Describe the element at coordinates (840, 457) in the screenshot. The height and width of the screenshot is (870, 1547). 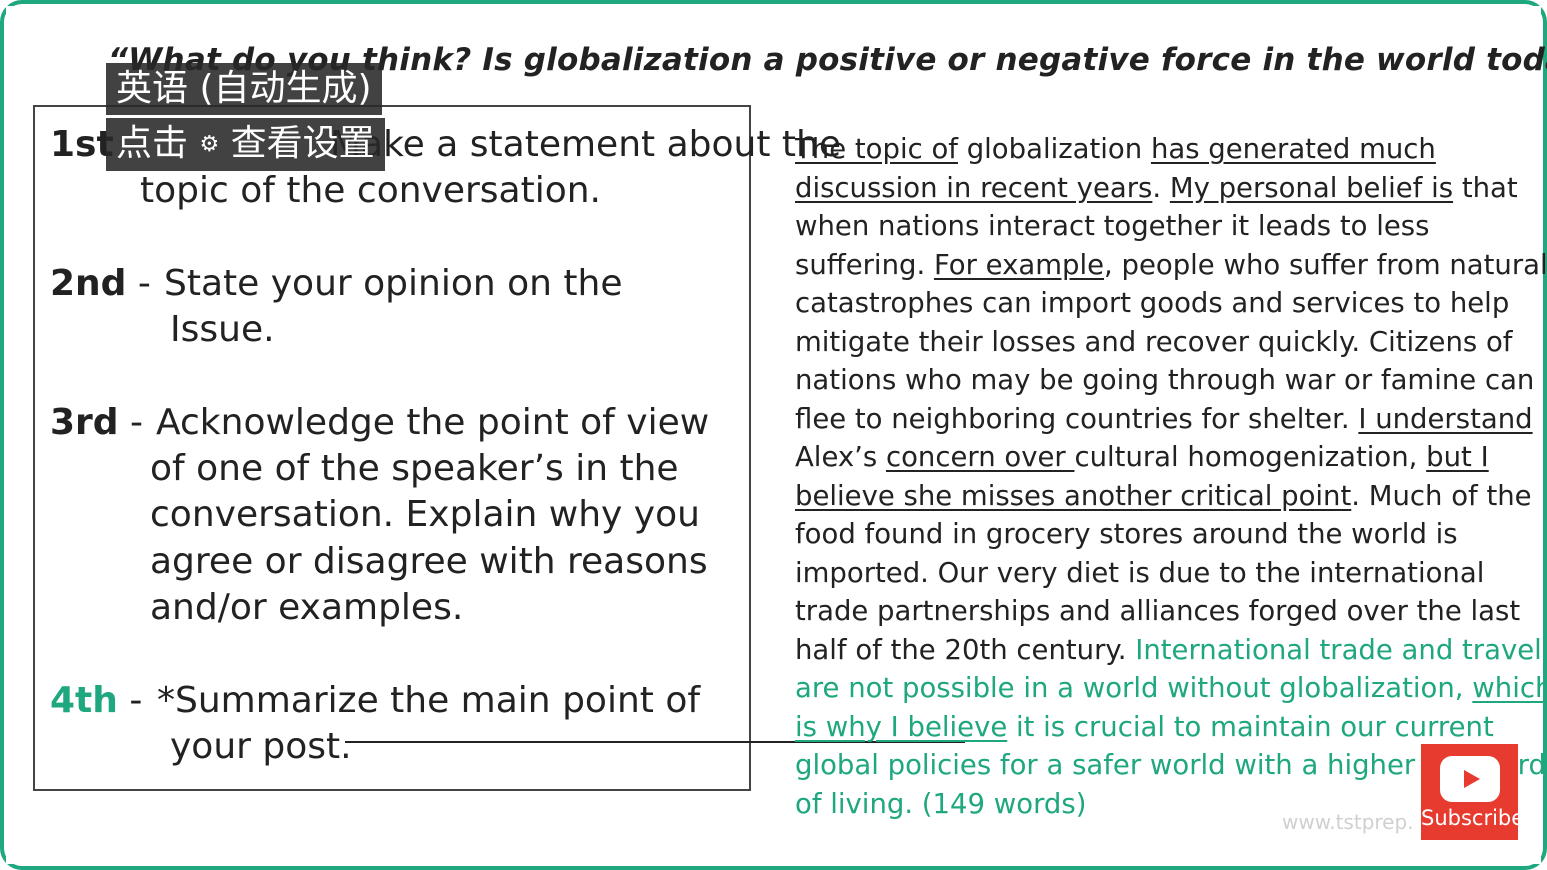
I see `essay-text: Alex’s` at that location.